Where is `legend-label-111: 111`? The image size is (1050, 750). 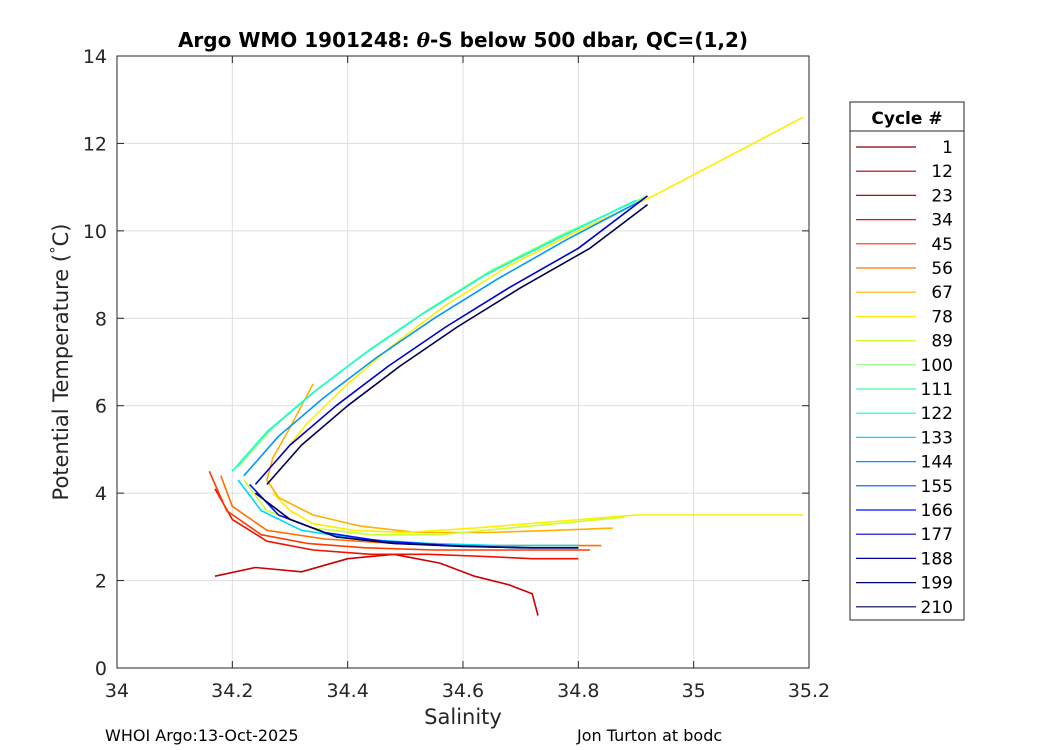 legend-label-111: 111 is located at coordinates (937, 390).